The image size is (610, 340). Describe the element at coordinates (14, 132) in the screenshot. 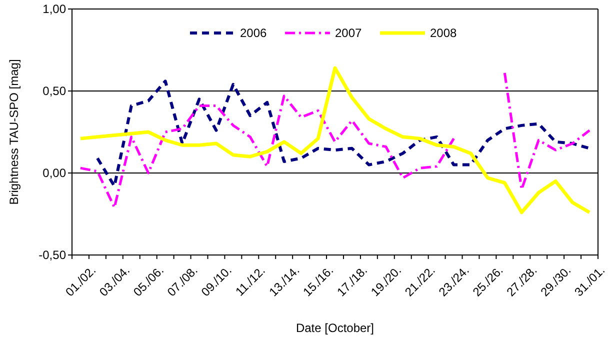

I see `y-axis-title: Brightness TAU-SPO [mag]` at that location.